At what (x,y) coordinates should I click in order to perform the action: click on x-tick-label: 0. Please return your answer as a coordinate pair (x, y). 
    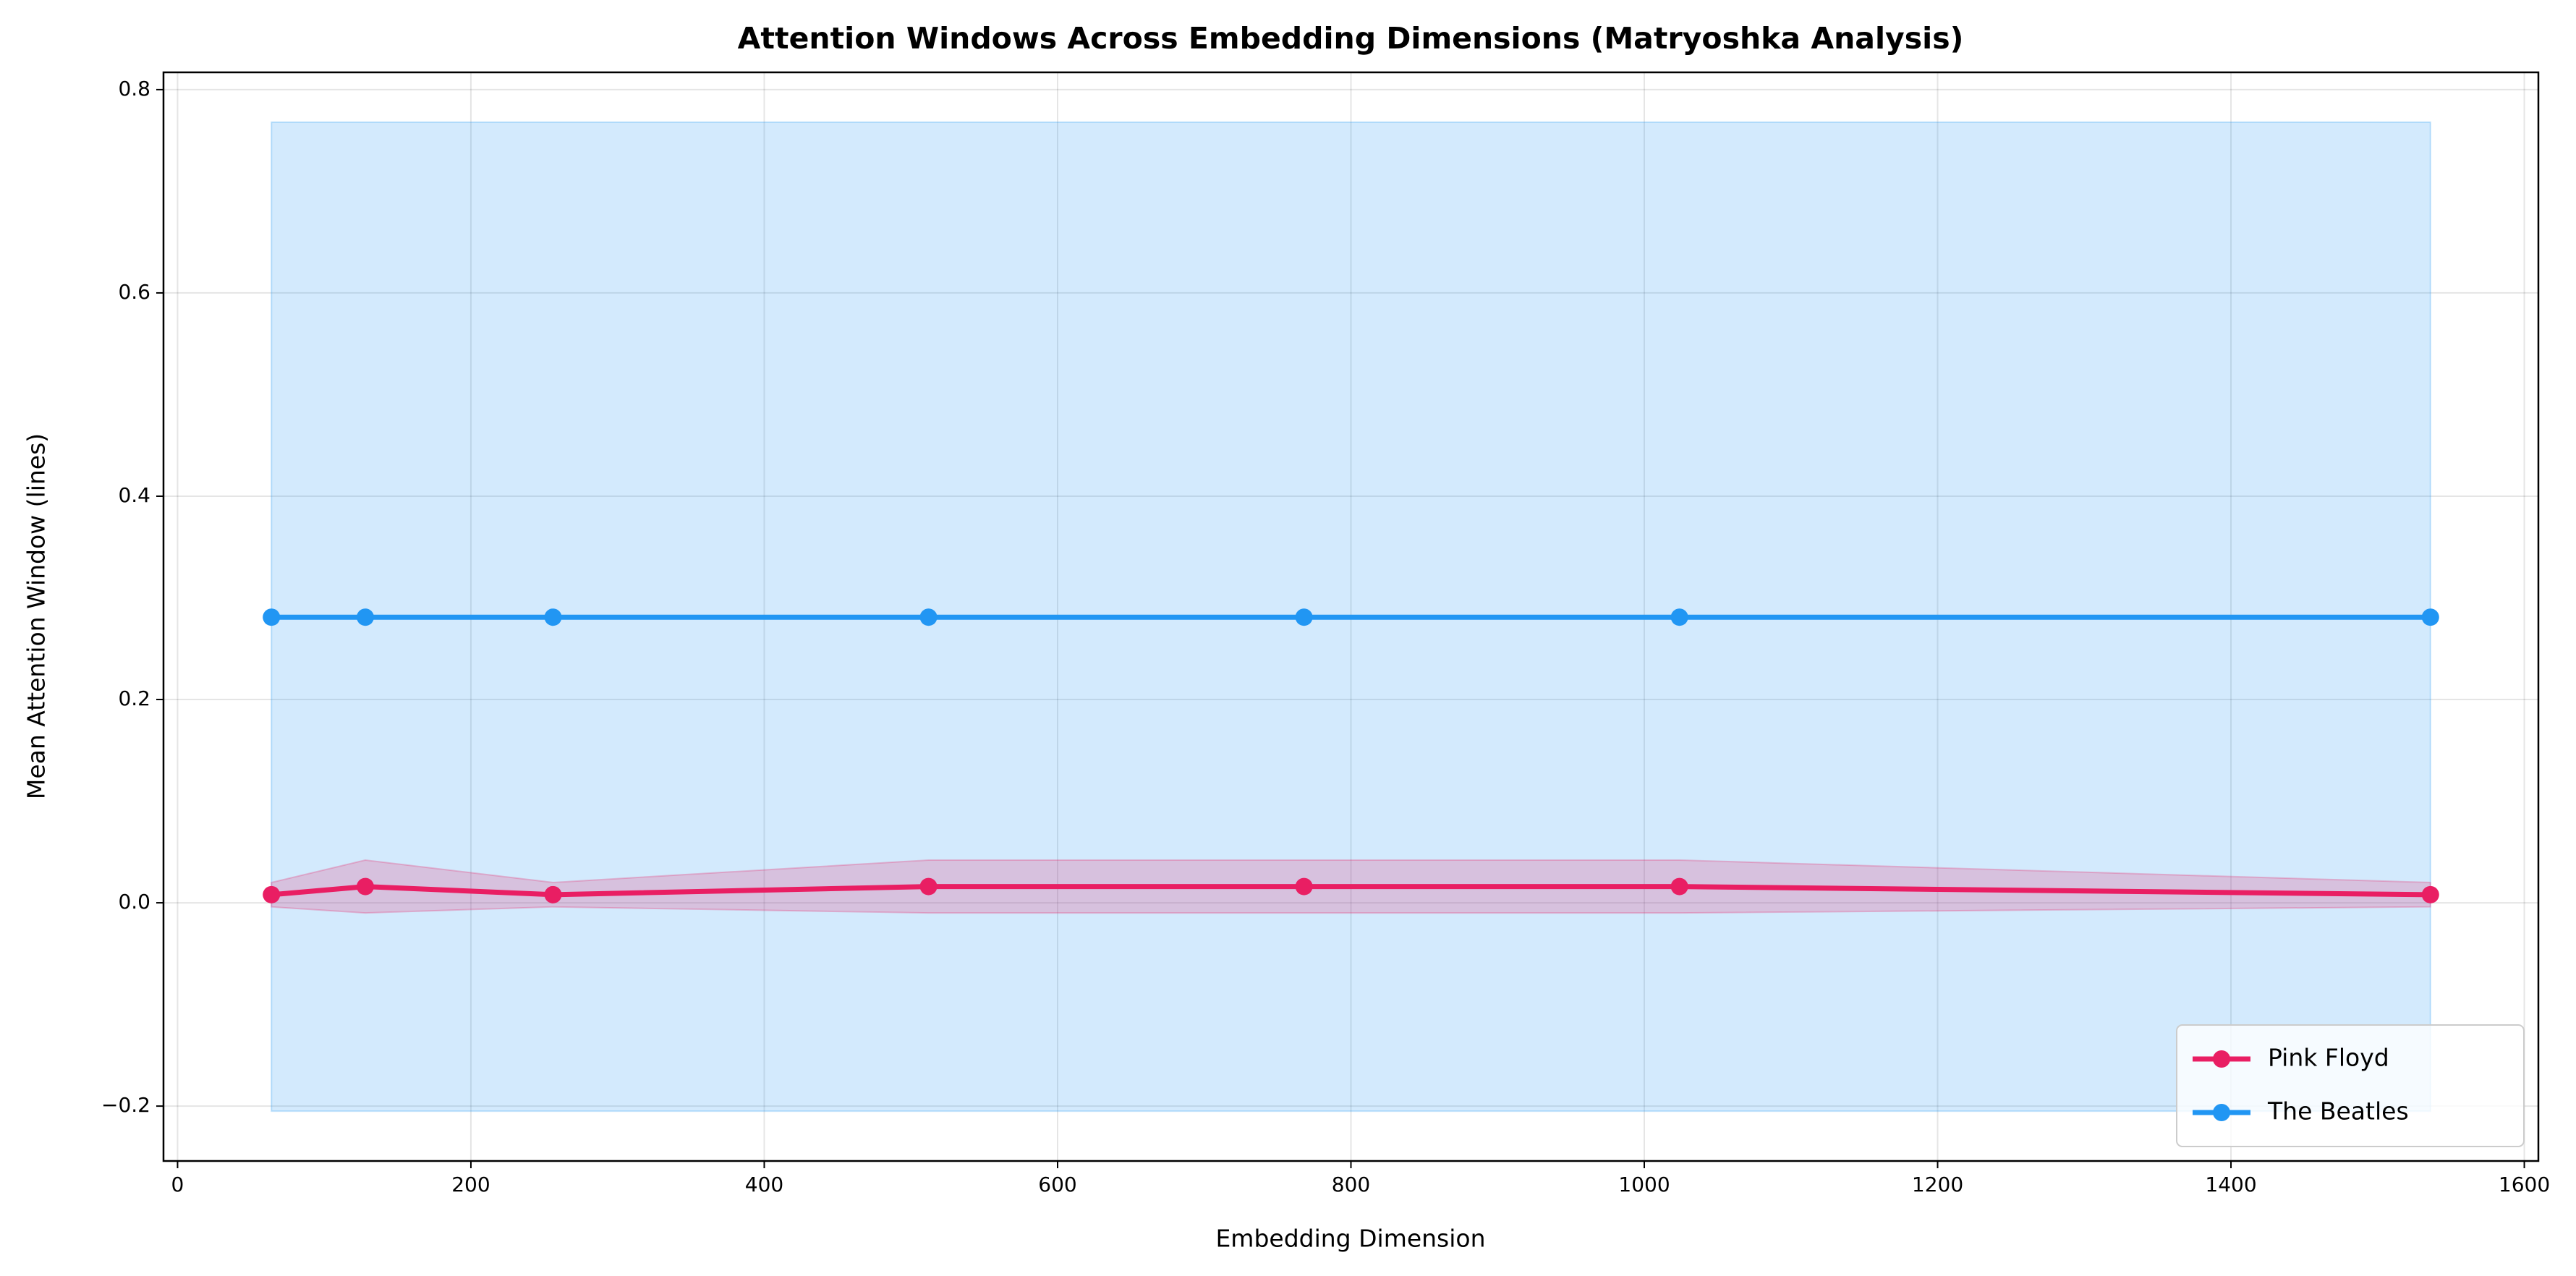
    Looking at the image, I should click on (177, 1184).